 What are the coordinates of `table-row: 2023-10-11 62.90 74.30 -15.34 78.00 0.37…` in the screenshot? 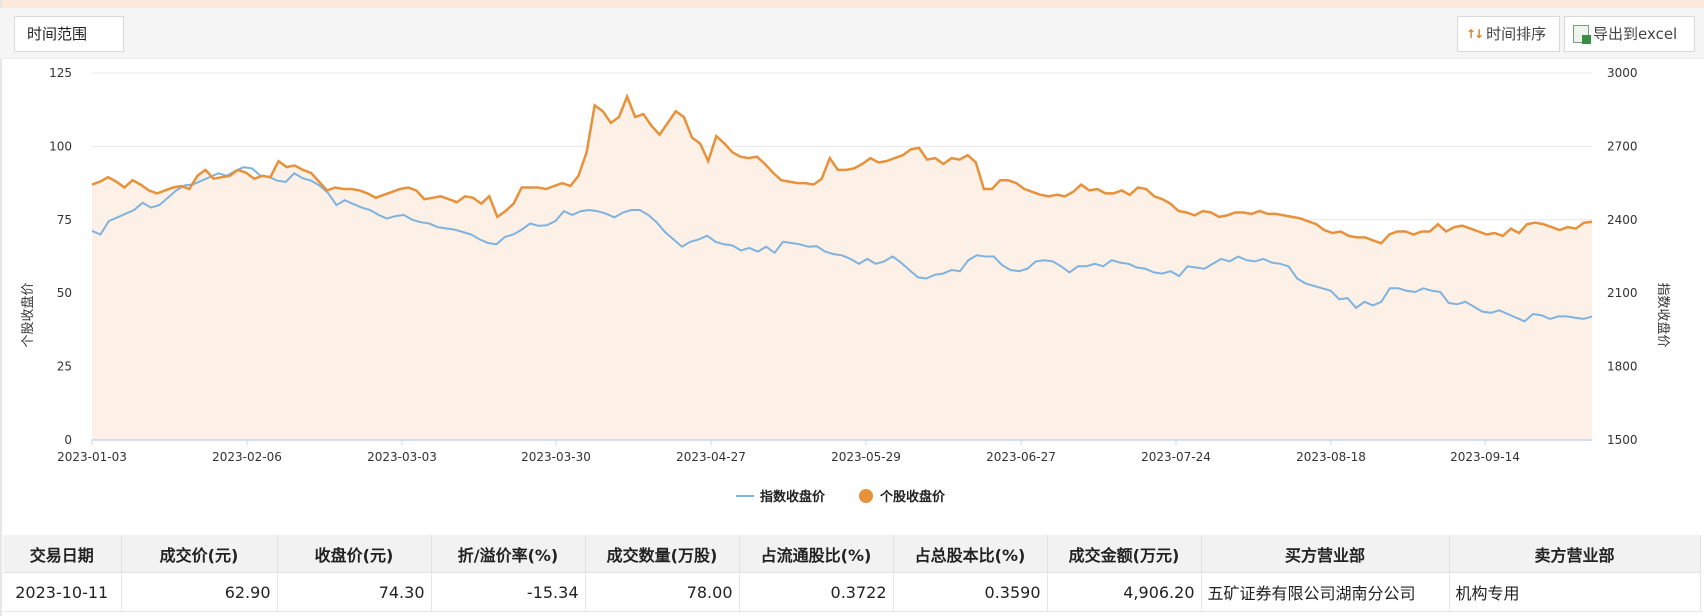 It's located at (852, 592).